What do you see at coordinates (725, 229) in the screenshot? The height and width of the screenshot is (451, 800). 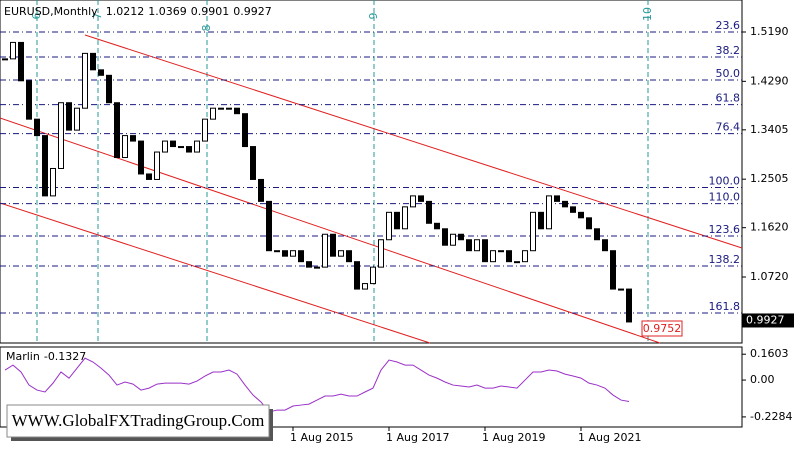 I see `fib-label: 123.6` at bounding box center [725, 229].